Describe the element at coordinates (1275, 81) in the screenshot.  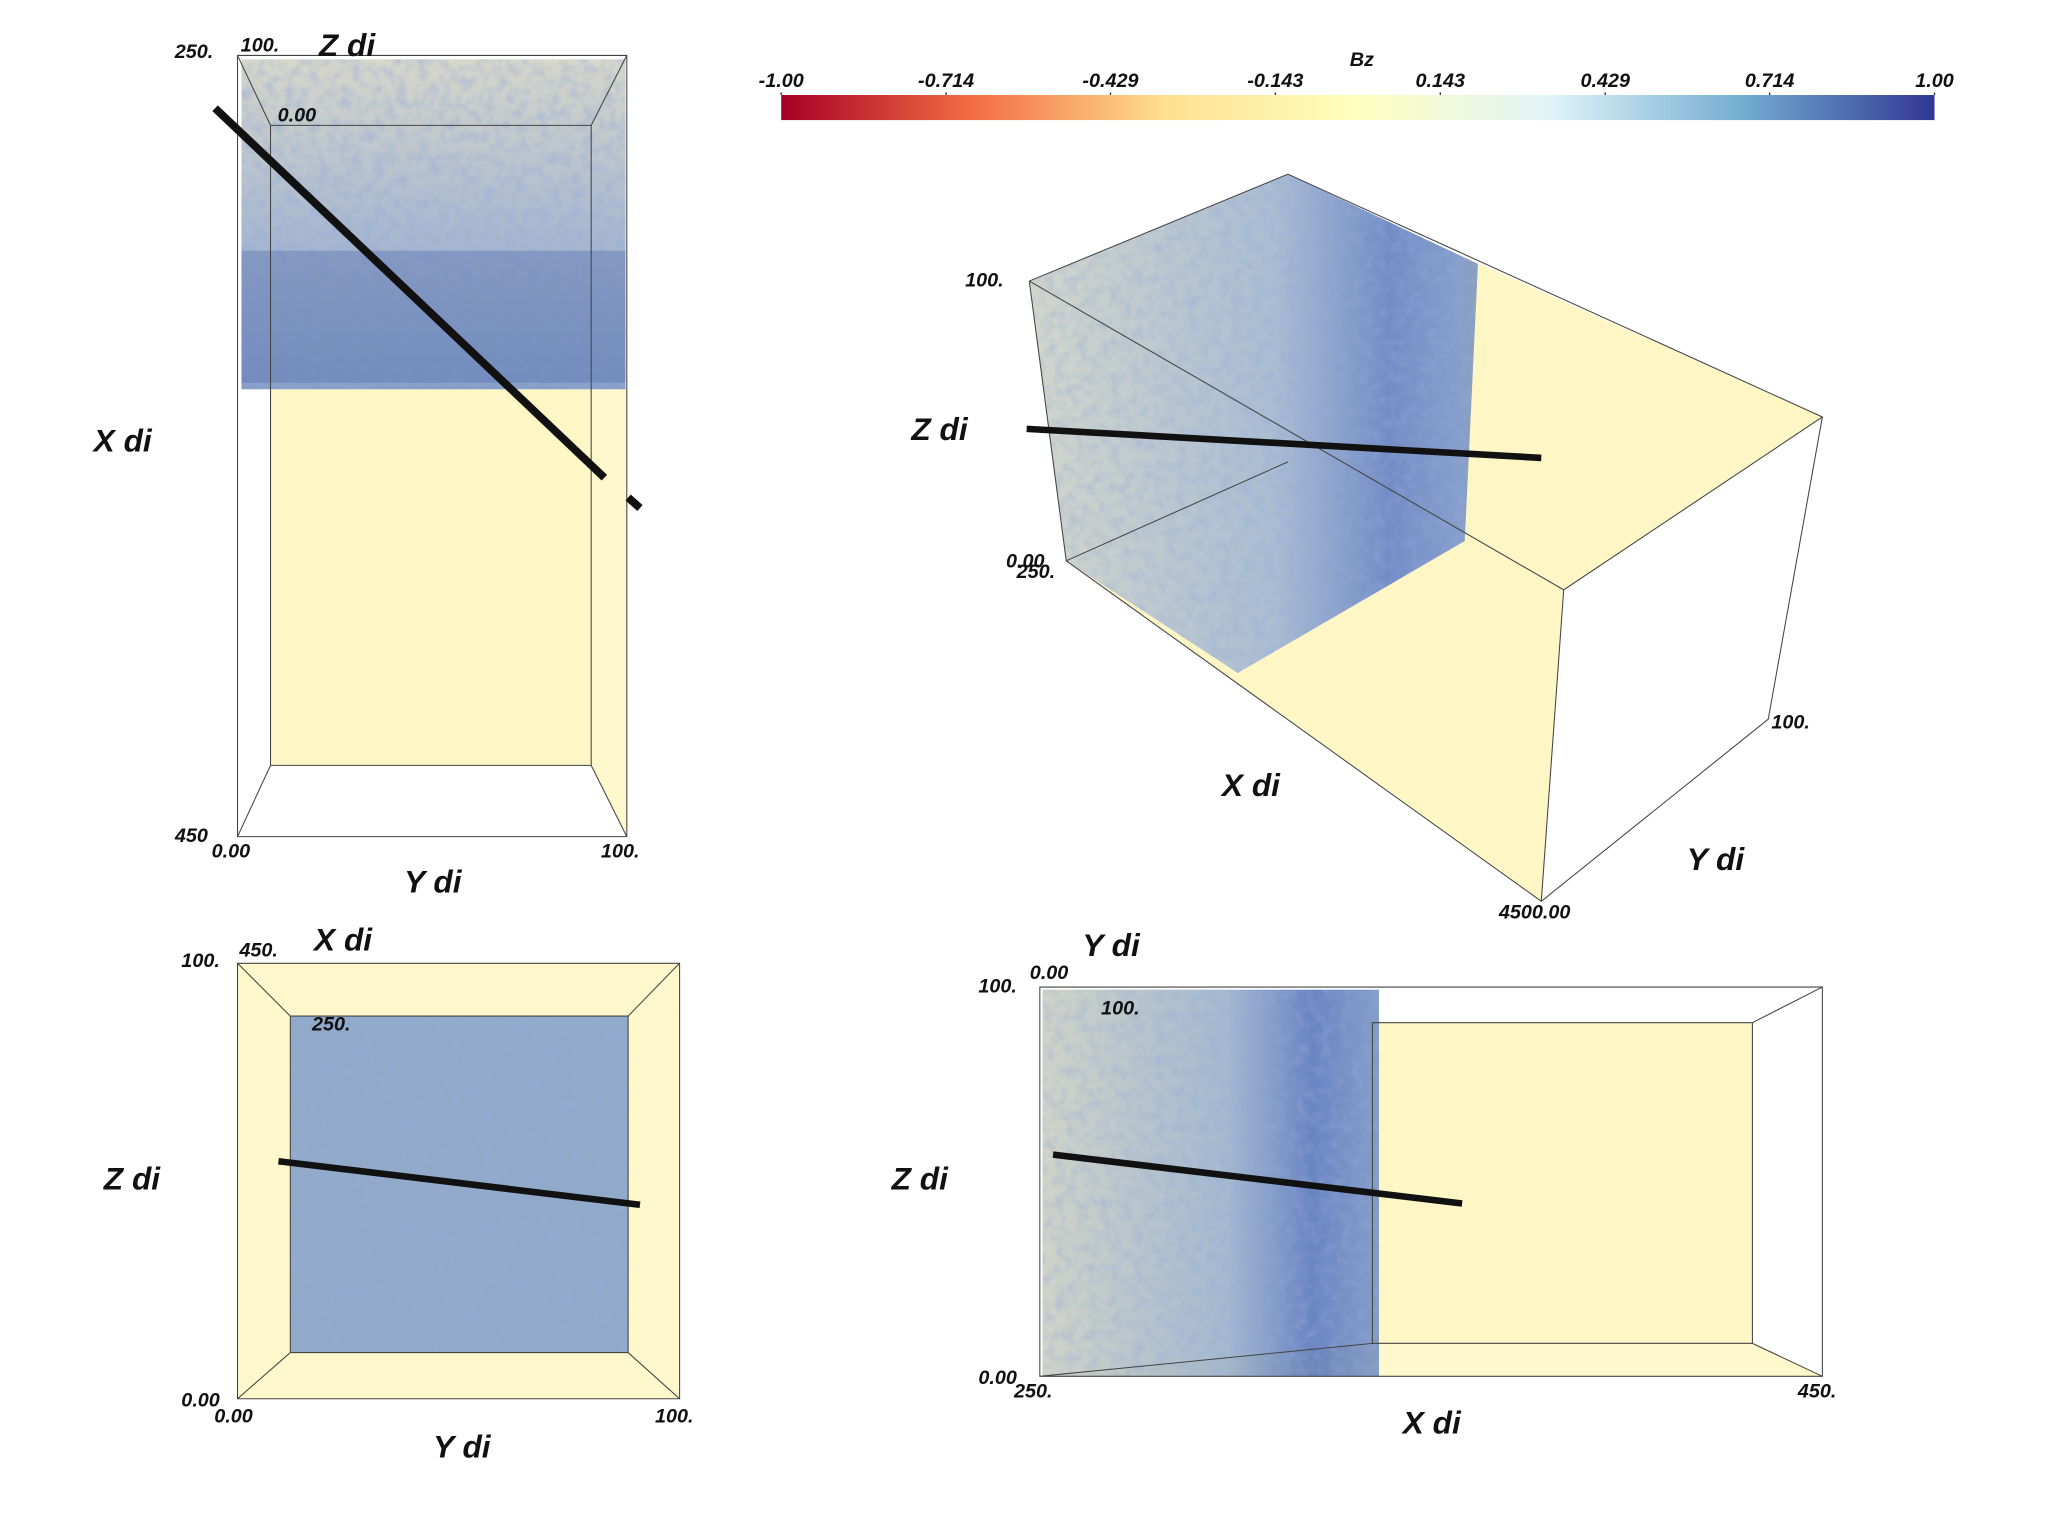
I see `colorbar-tick-label: -0.143` at that location.